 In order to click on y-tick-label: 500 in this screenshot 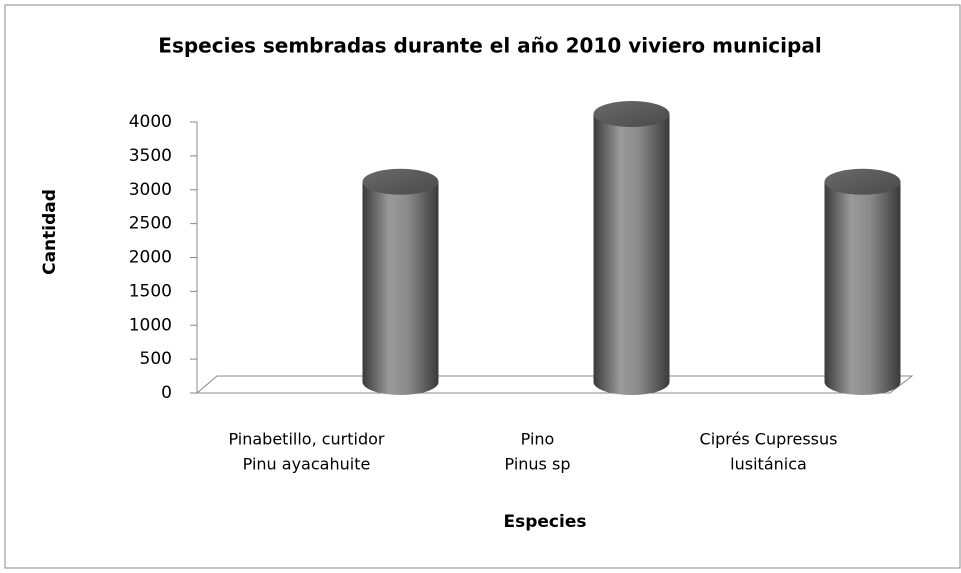, I will do `click(156, 359)`.